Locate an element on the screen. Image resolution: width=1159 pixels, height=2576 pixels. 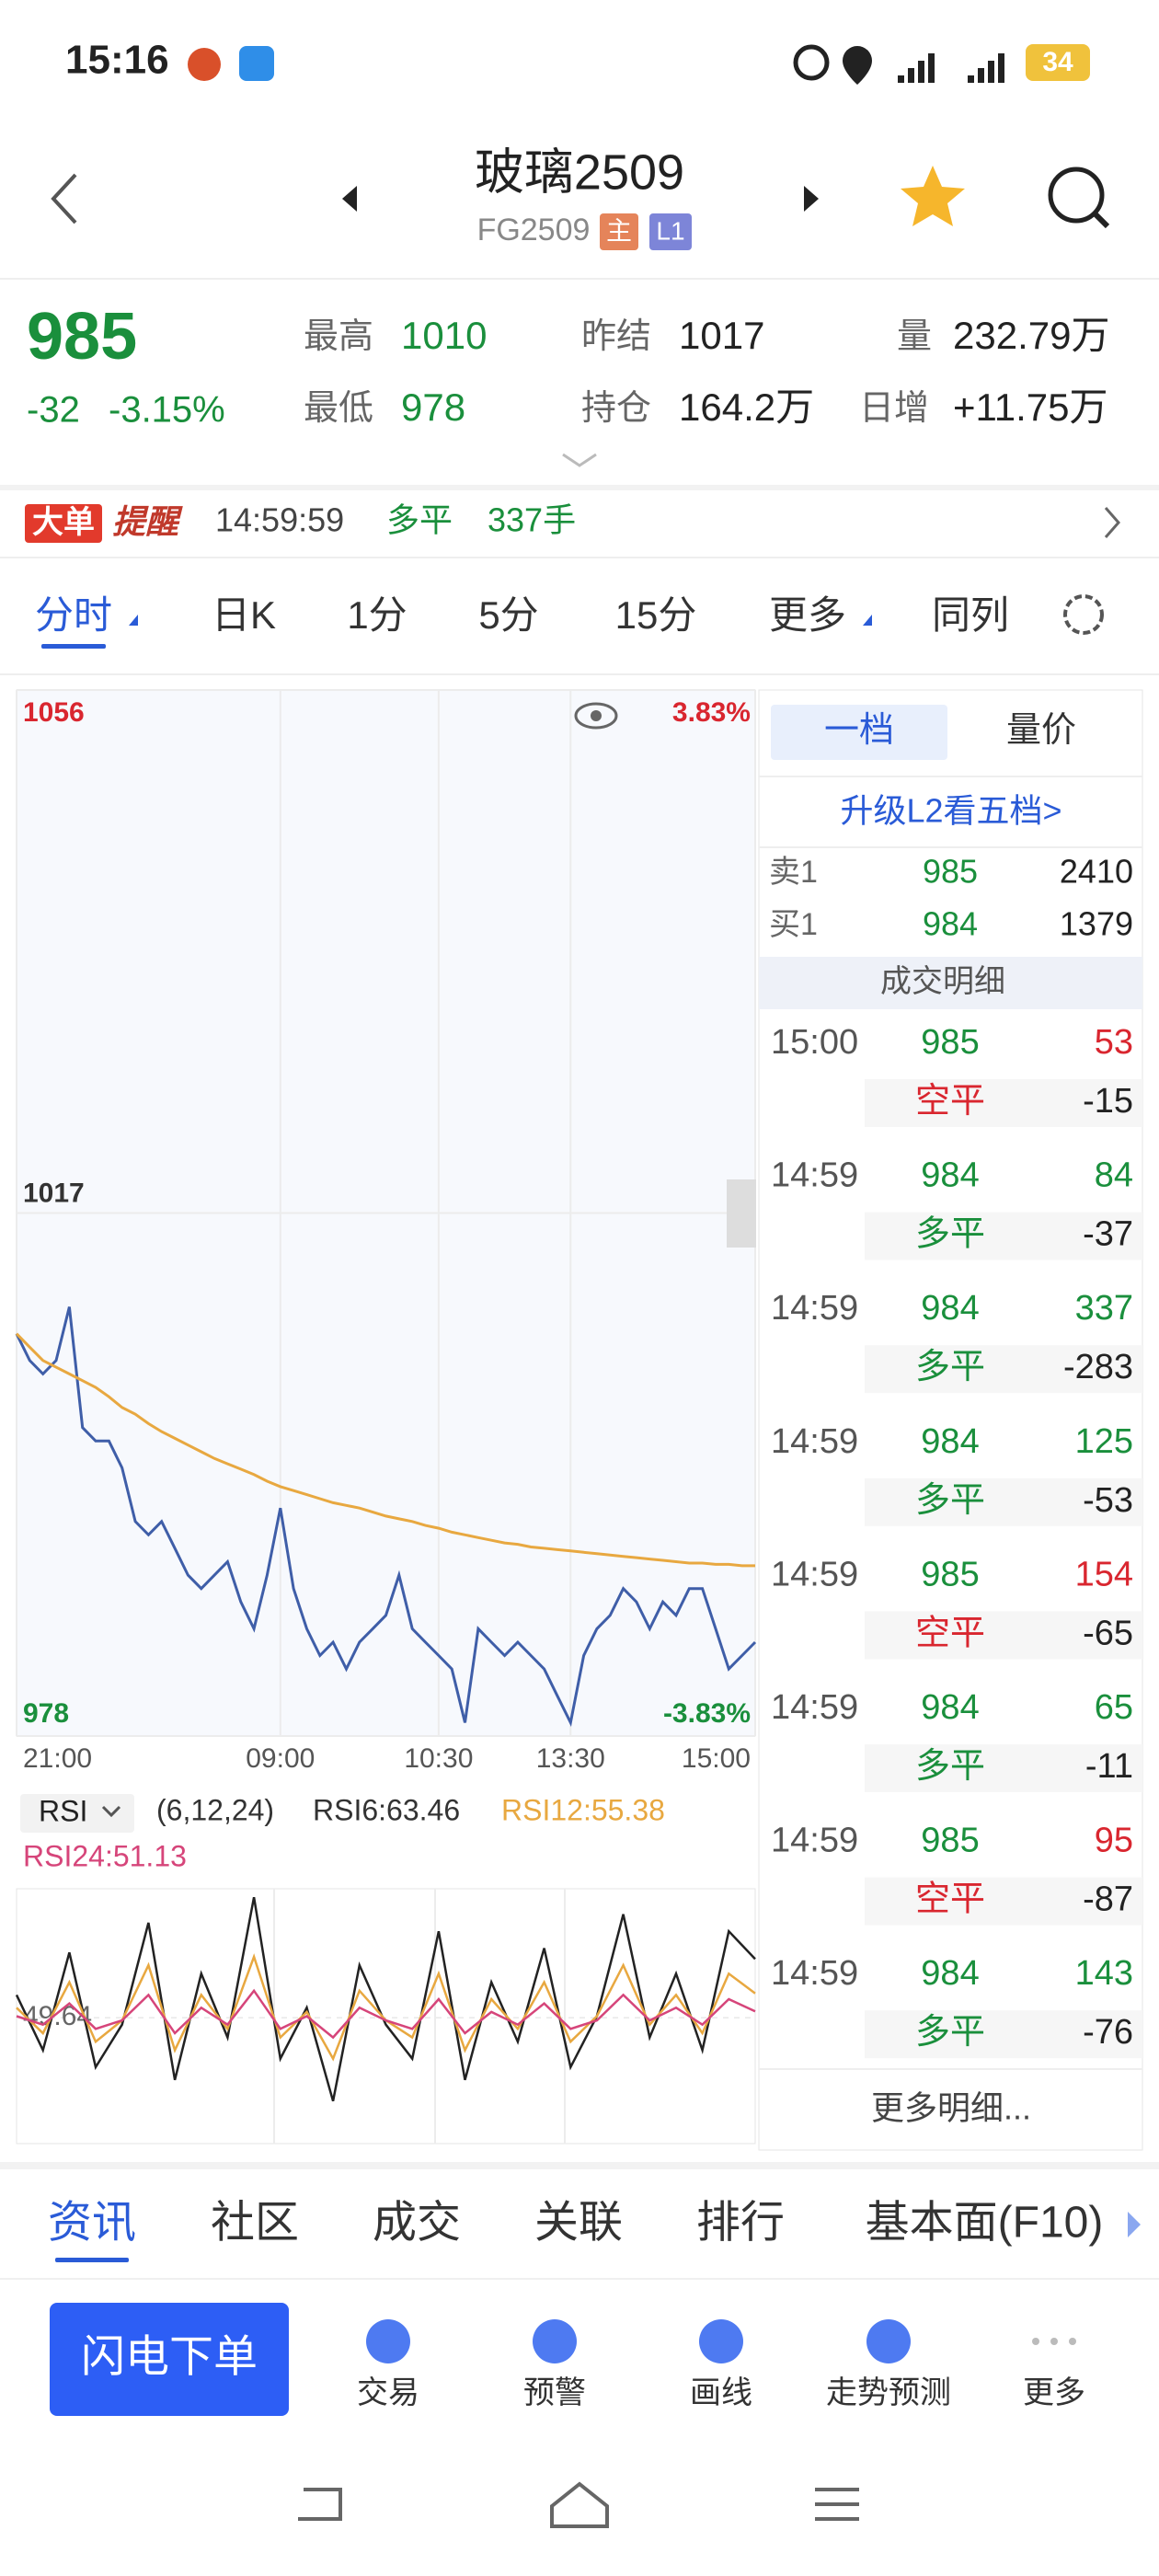
info-tab: 基本面(F10) is located at coordinates (985, 2223).